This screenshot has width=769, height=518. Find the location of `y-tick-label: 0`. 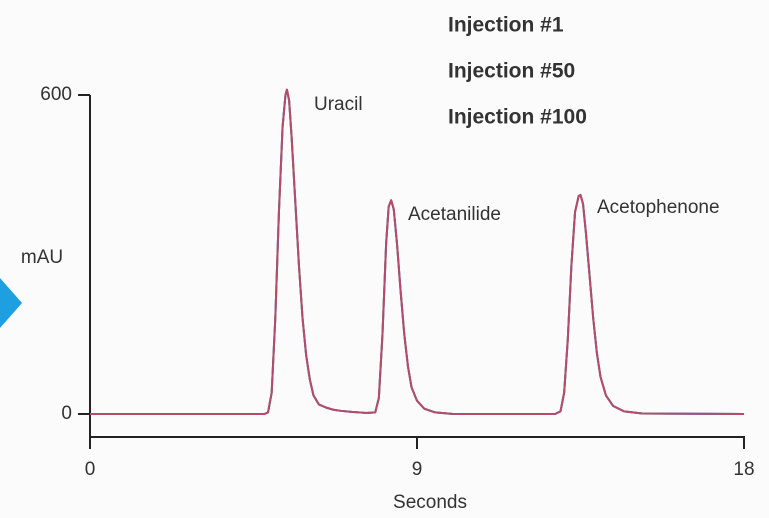

y-tick-label: 0 is located at coordinates (66, 413).